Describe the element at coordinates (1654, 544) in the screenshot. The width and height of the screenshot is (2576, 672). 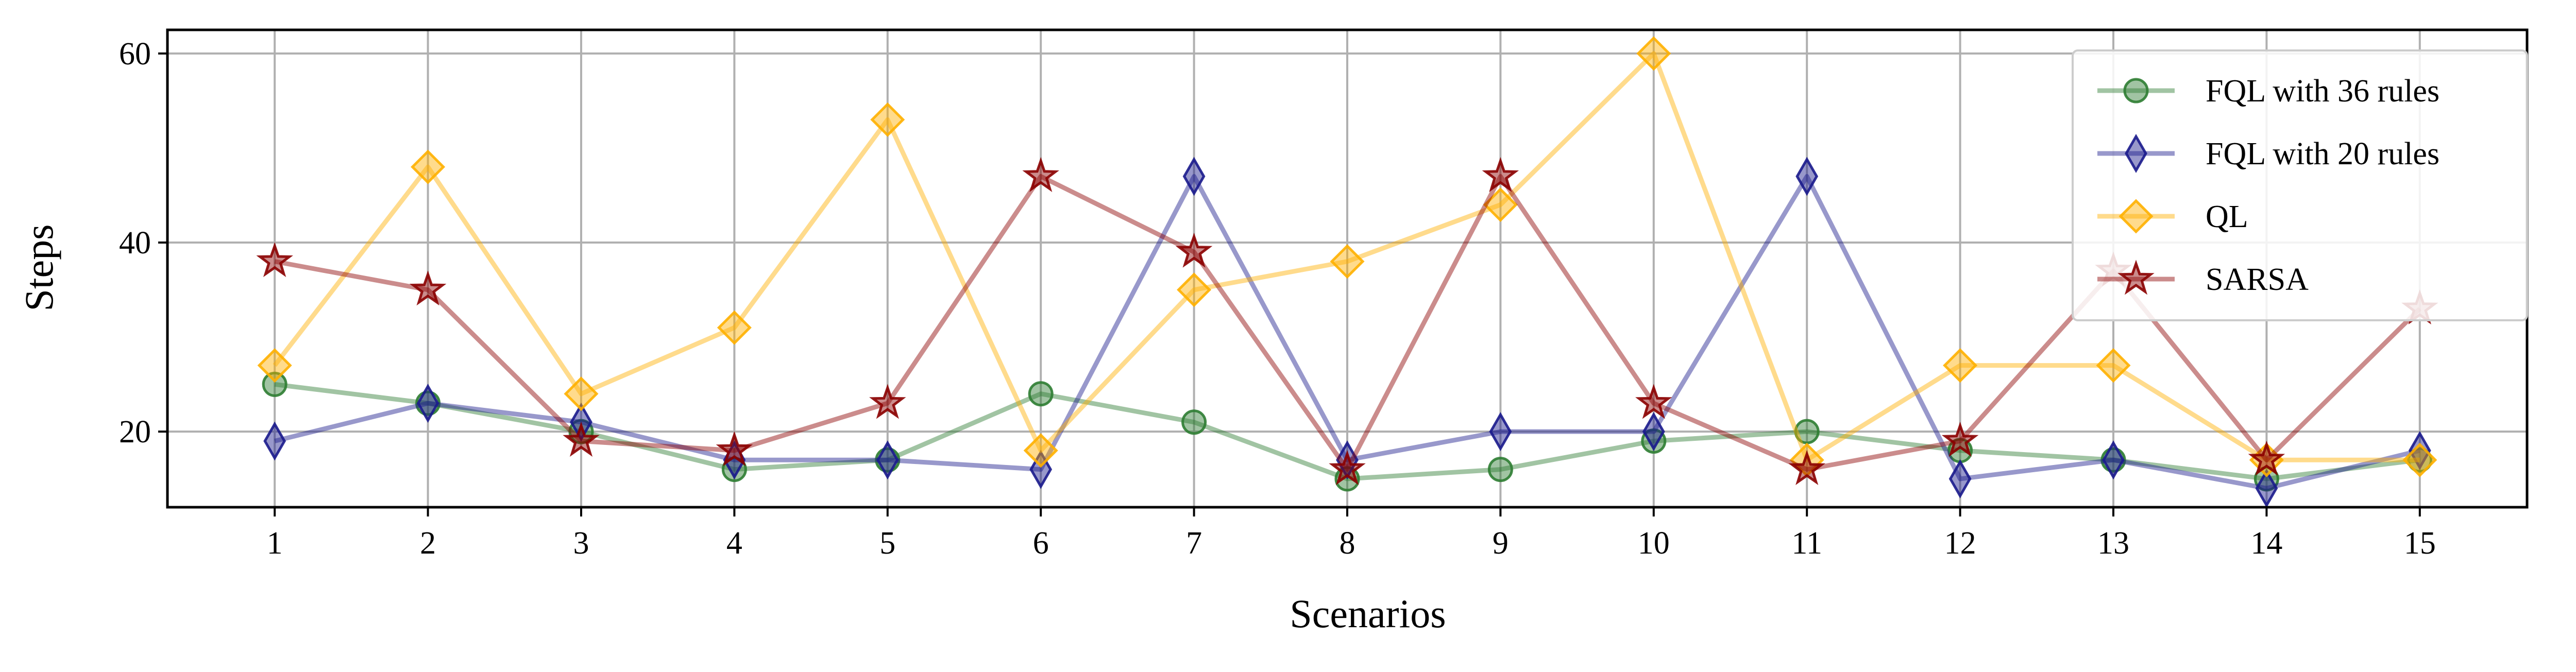
I see `x-tick-label: 10` at that location.